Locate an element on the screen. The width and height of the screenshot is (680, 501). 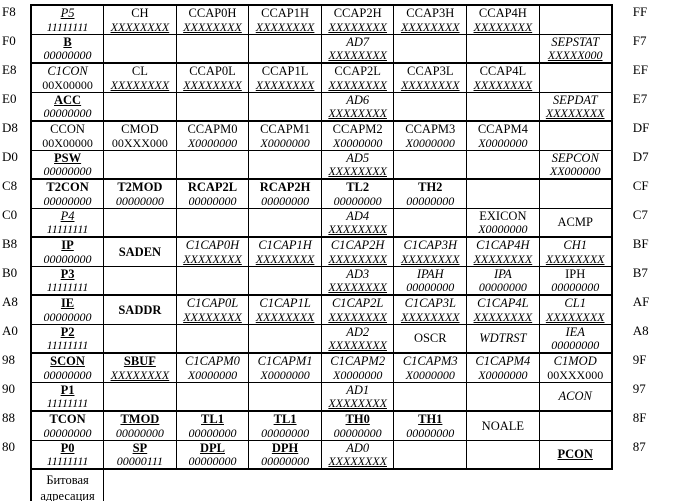
row-address-right: 9F is located at coordinates (639, 359).